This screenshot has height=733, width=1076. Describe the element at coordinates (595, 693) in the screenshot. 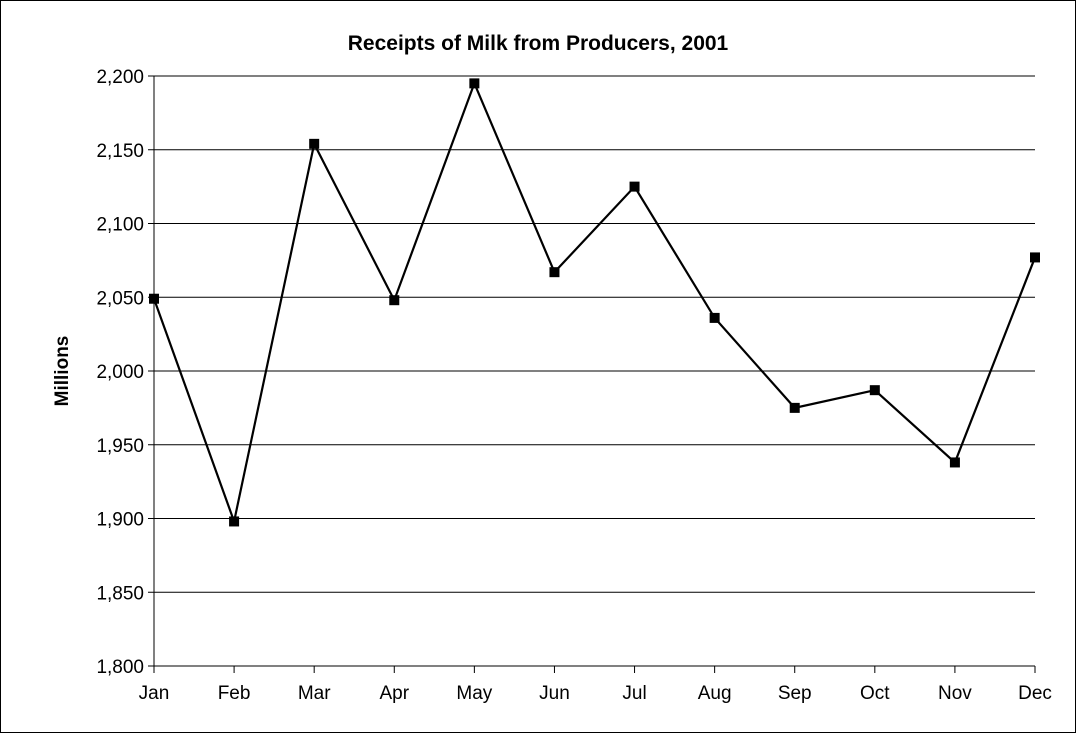

I see `x-tick-labels: Jan Feb Mar Apr May Jun Jul Aug Sep Oct Nov Dec` at that location.